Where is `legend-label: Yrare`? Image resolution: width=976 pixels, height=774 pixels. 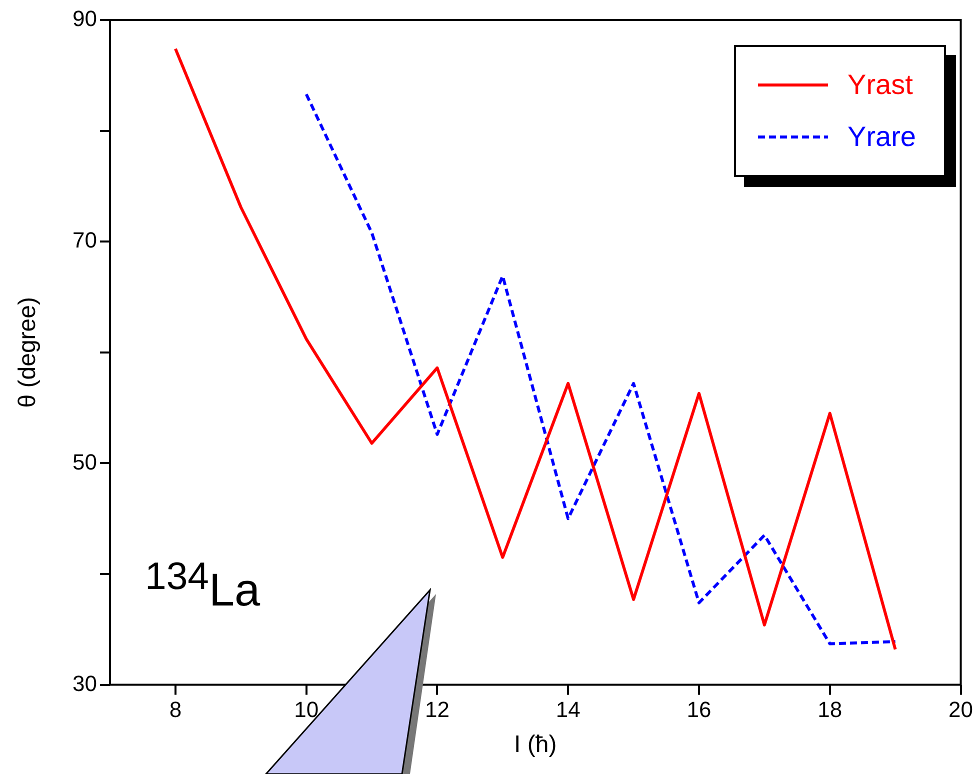 legend-label: Yrare is located at coordinates (882, 137).